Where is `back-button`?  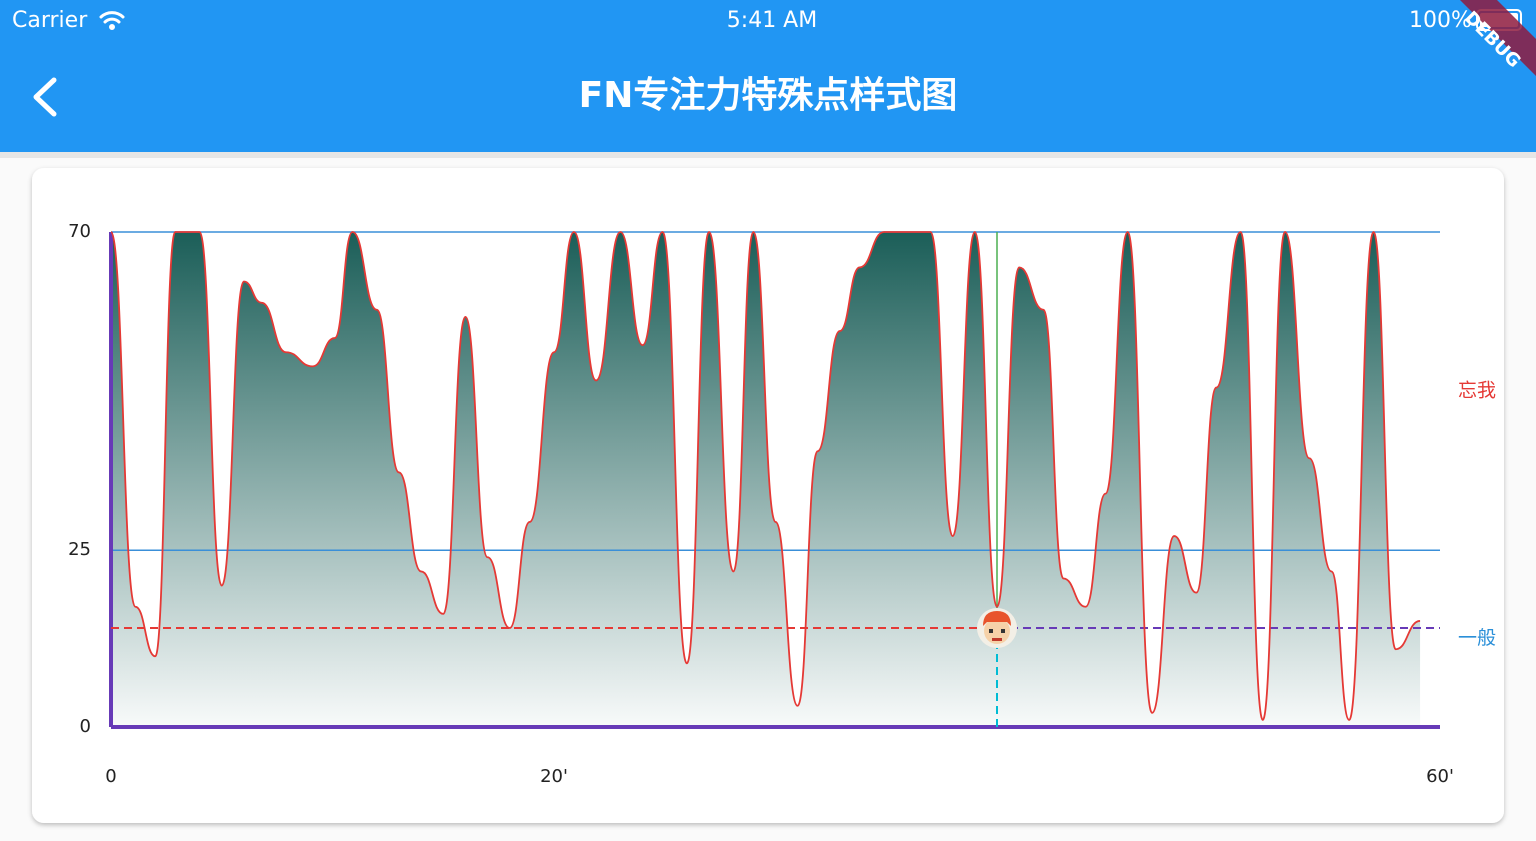 back-button is located at coordinates (45, 97).